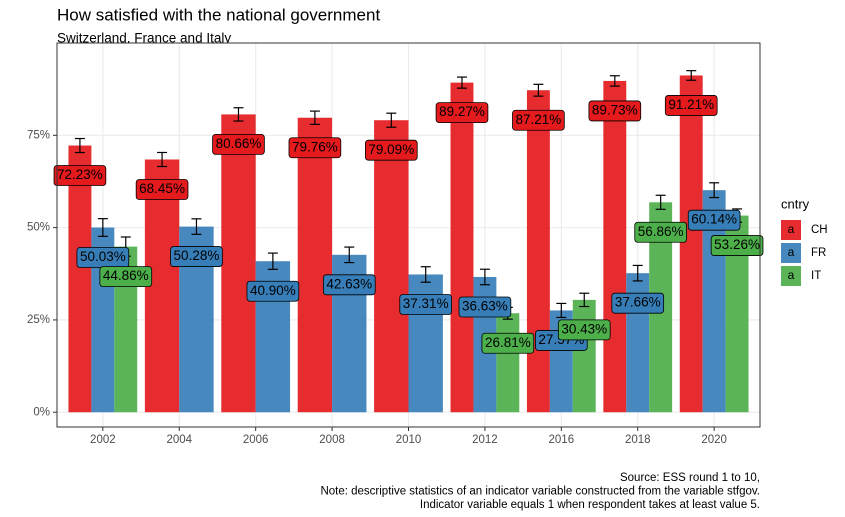 This screenshot has height=517, width=845. I want to click on data-label-text: 79.09%, so click(391, 149).